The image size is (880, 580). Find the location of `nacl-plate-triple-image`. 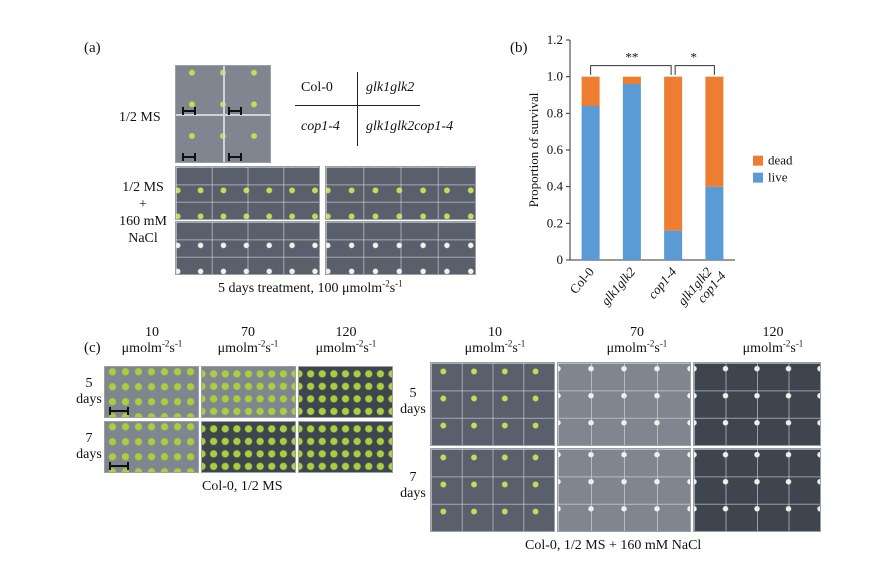

nacl-plate-triple-image is located at coordinates (400, 248).